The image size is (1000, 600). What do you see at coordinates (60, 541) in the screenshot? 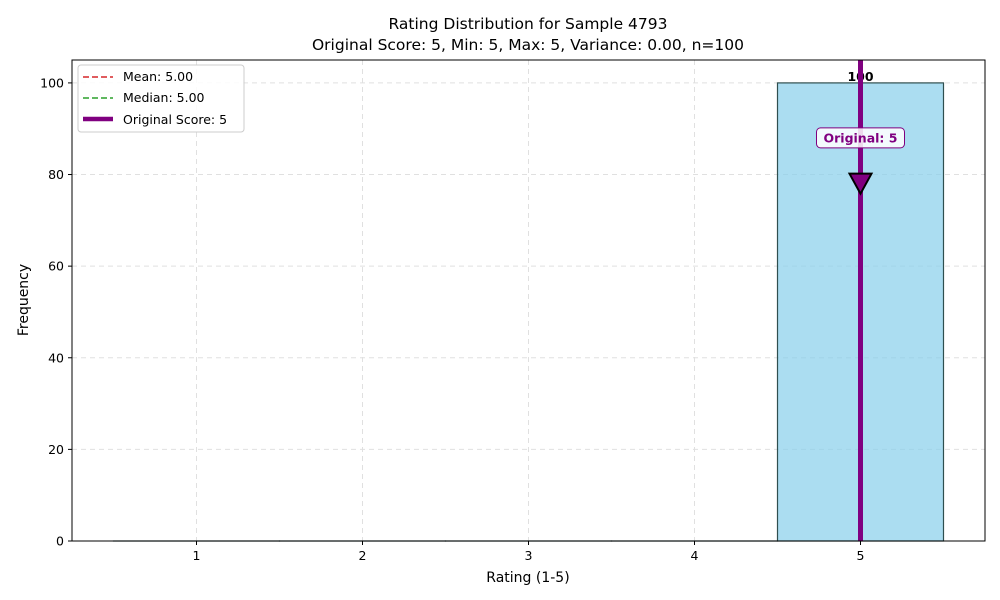
I see `y-tick-label-0: 0` at bounding box center [60, 541].